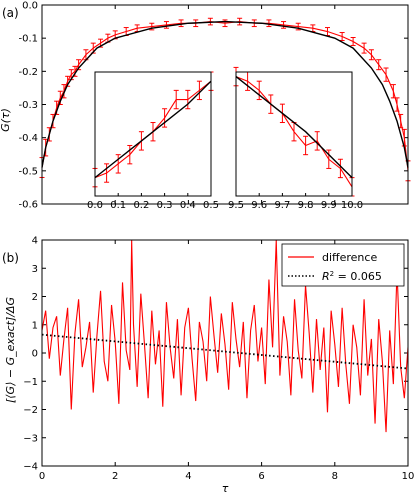 The image size is (415, 498). I want to click on inset-left-xtick-label: 0.3, so click(165, 205).